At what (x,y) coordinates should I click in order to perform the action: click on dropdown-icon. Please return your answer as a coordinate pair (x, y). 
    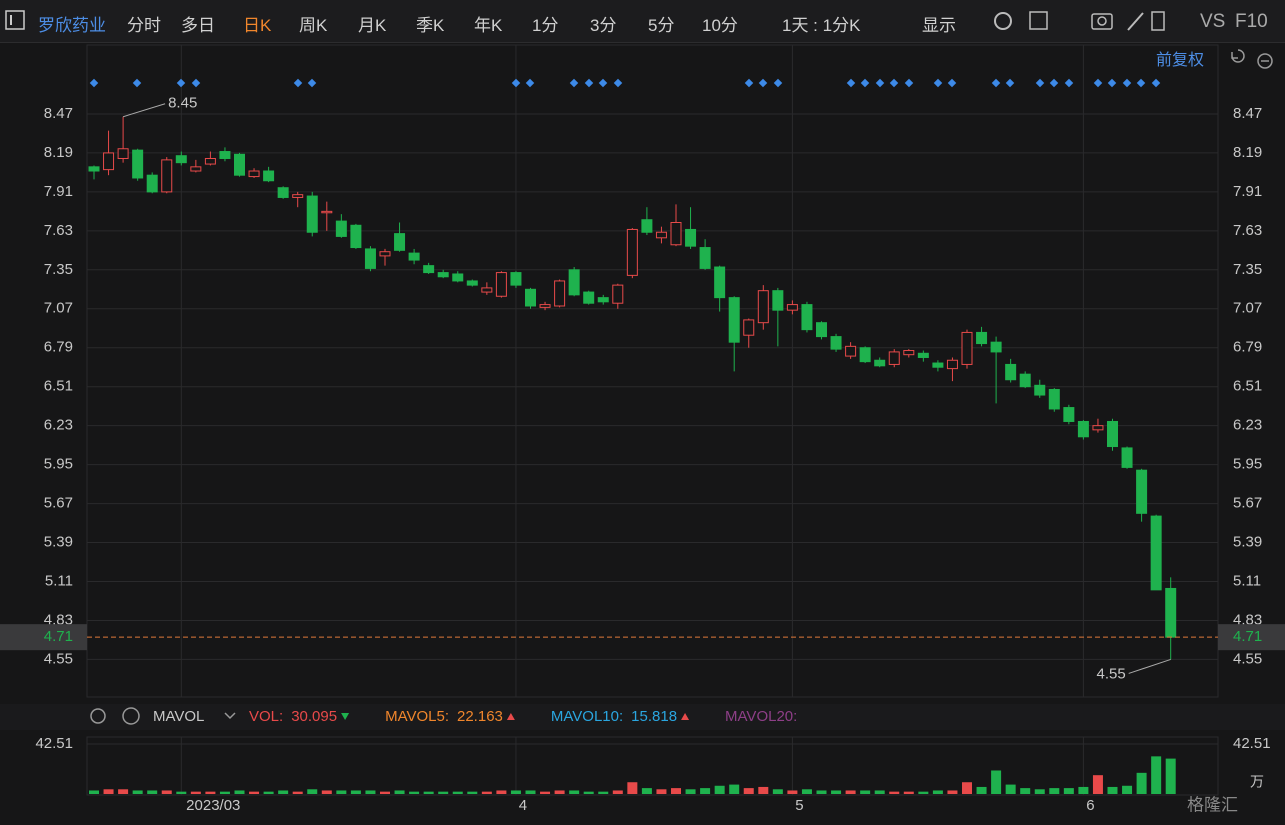
    Looking at the image, I should click on (230, 716).